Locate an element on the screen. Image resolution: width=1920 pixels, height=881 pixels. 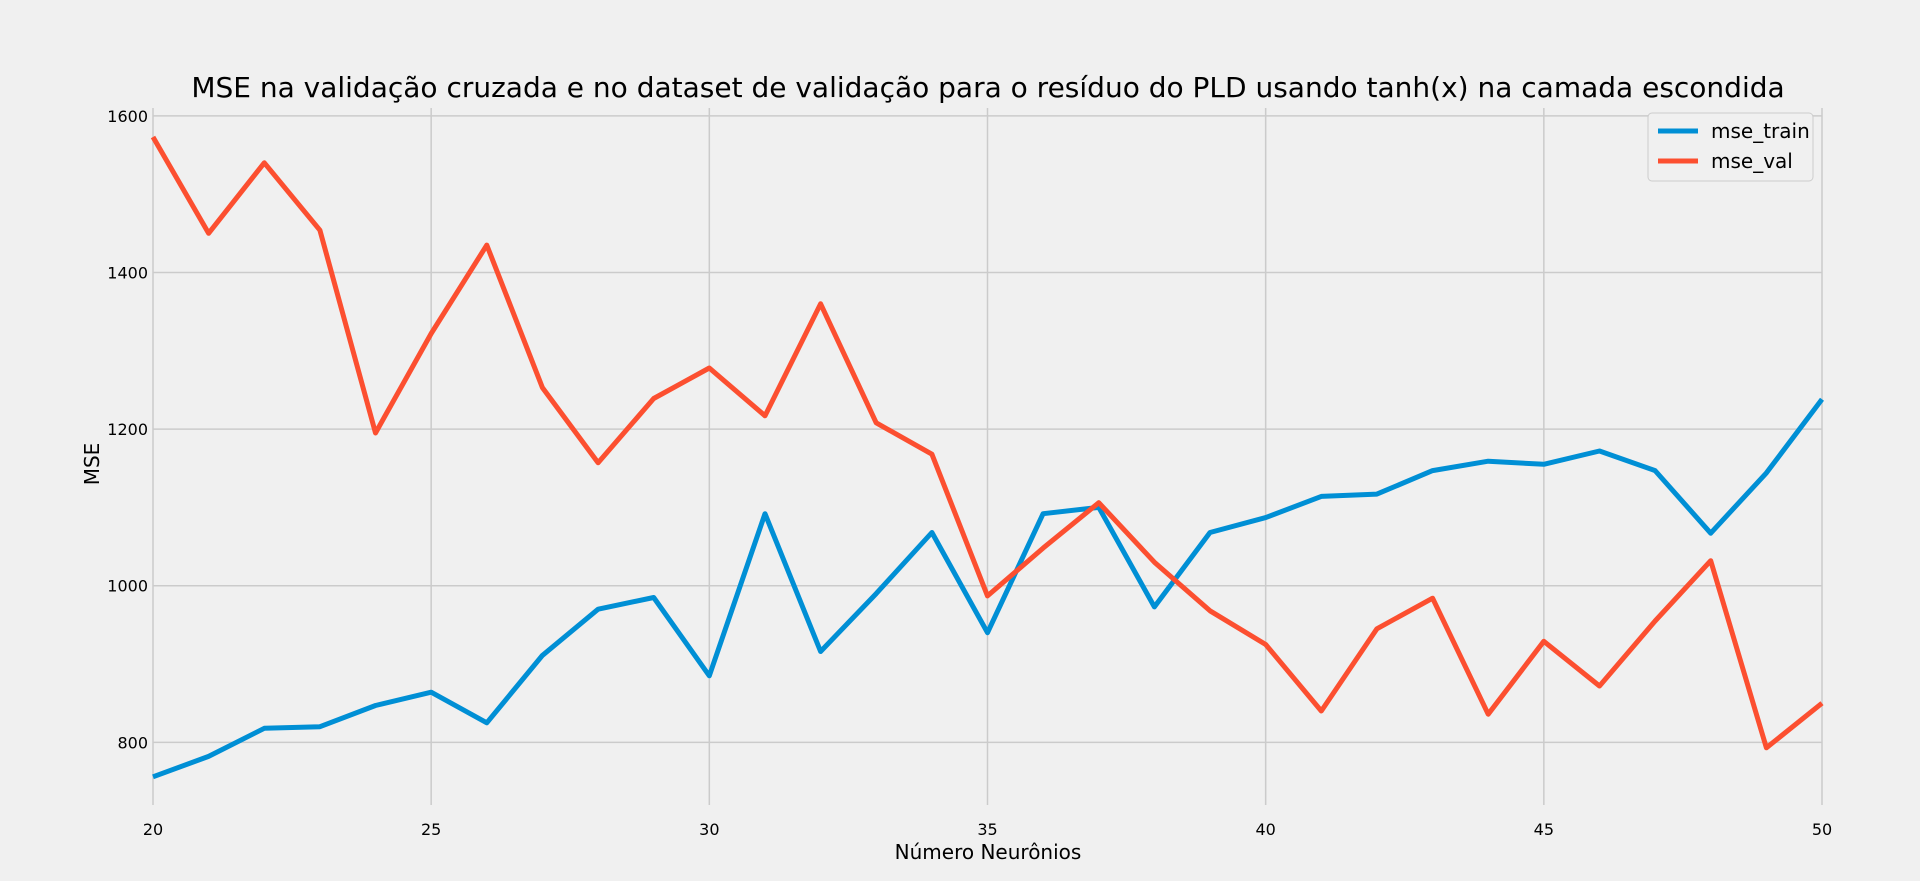
x-tick-label: 50 is located at coordinates (1822, 829).